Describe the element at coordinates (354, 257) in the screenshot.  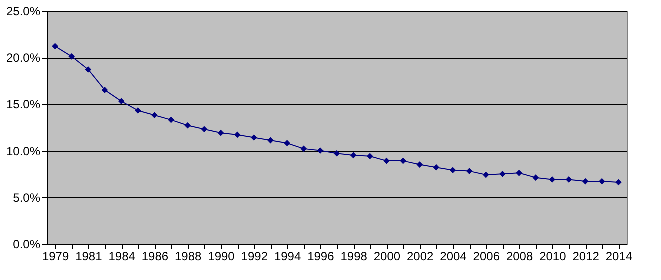
I see `x-tick-label: 1998` at that location.